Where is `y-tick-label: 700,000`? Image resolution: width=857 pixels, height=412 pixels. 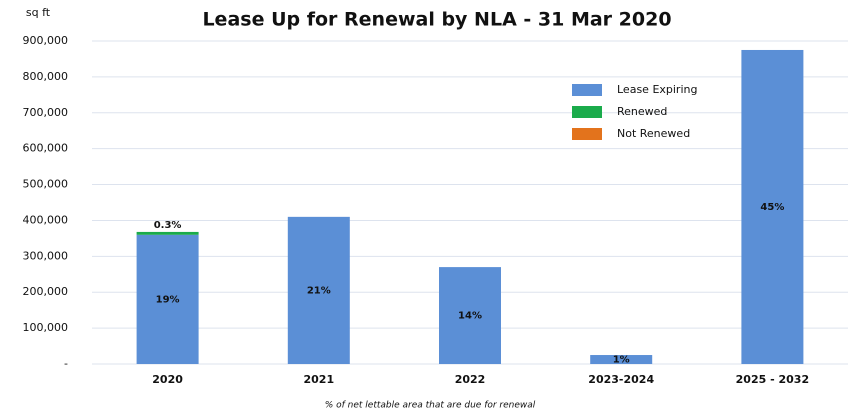
y-tick-label: 700,000 is located at coordinates (46, 112).